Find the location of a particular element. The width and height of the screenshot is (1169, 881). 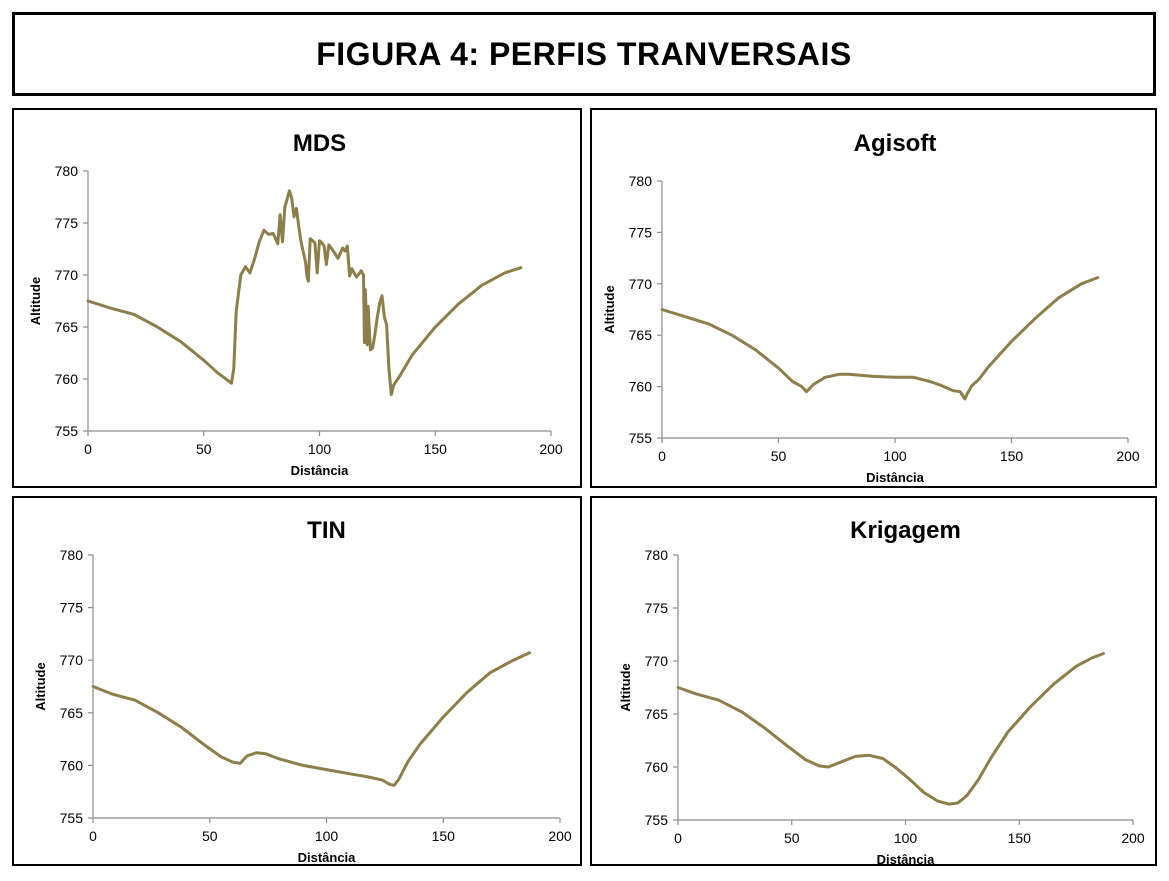

figure-title-box: FIGURA 4: PERFIS TRANVERSAIS is located at coordinates (584, 54).